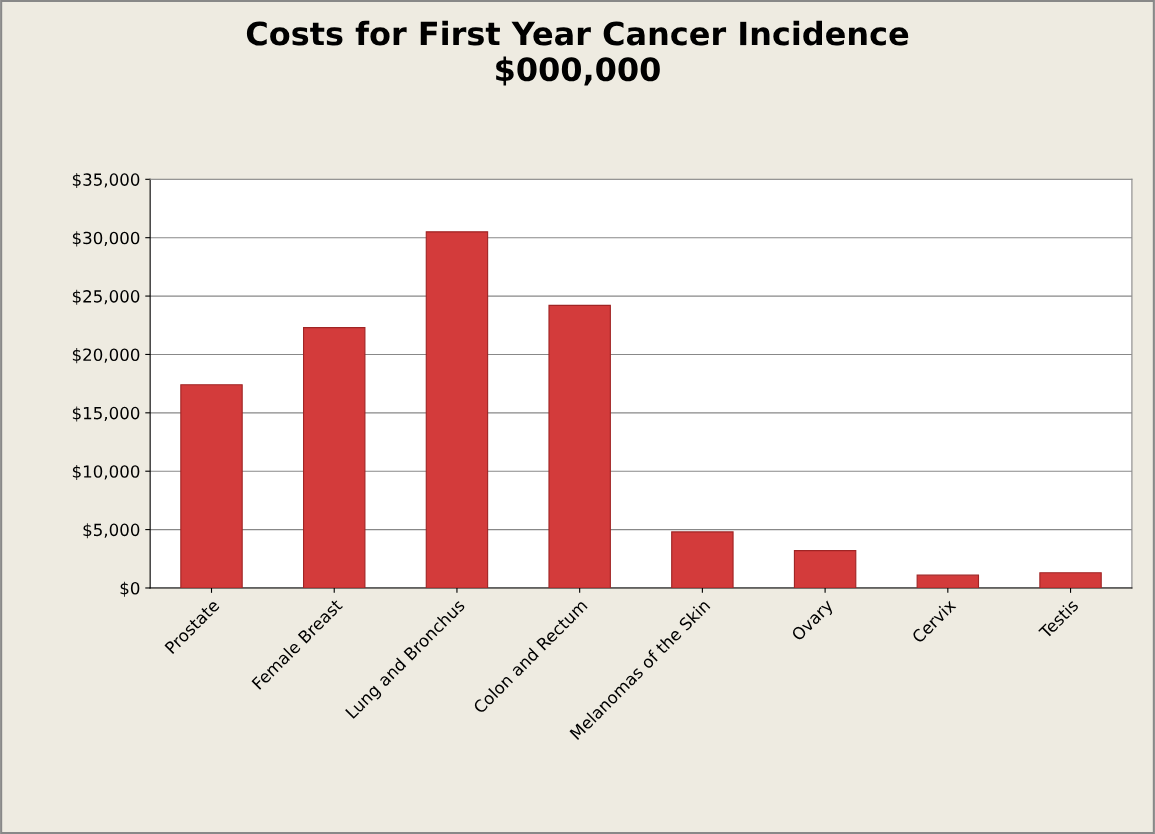 The width and height of the screenshot is (1155, 834). What do you see at coordinates (106, 472) in the screenshot?
I see `y-tick-label: $10,000` at bounding box center [106, 472].